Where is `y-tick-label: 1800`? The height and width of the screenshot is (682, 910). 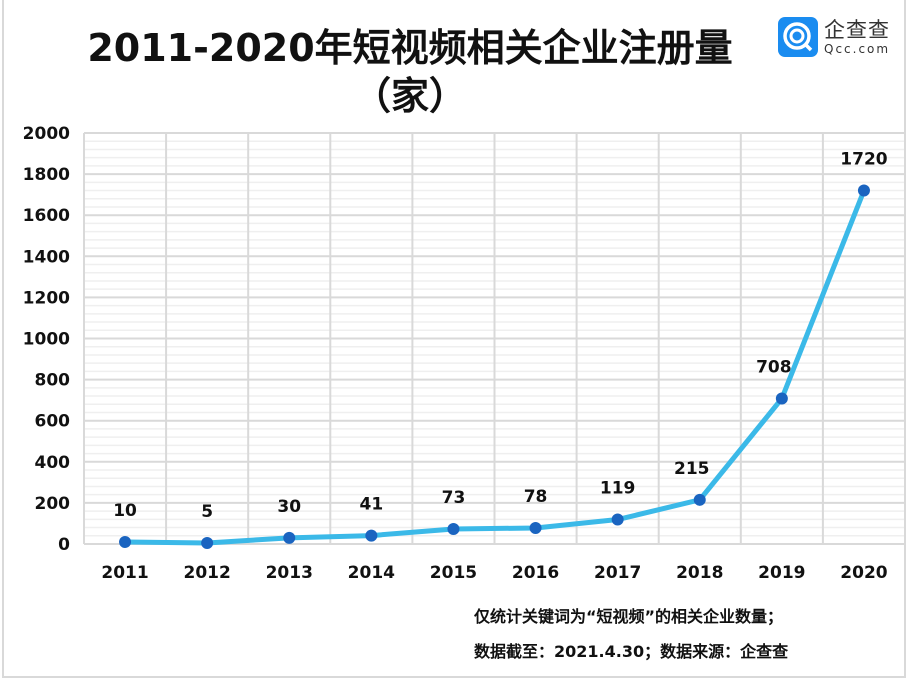 y-tick-label: 1800 is located at coordinates (46, 175).